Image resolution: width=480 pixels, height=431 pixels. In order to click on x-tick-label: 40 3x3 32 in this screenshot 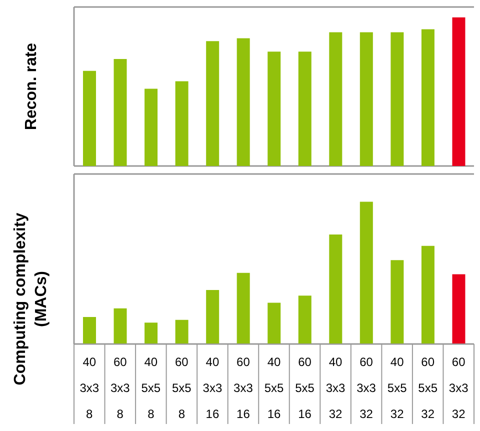, I will do `click(336, 388)`.